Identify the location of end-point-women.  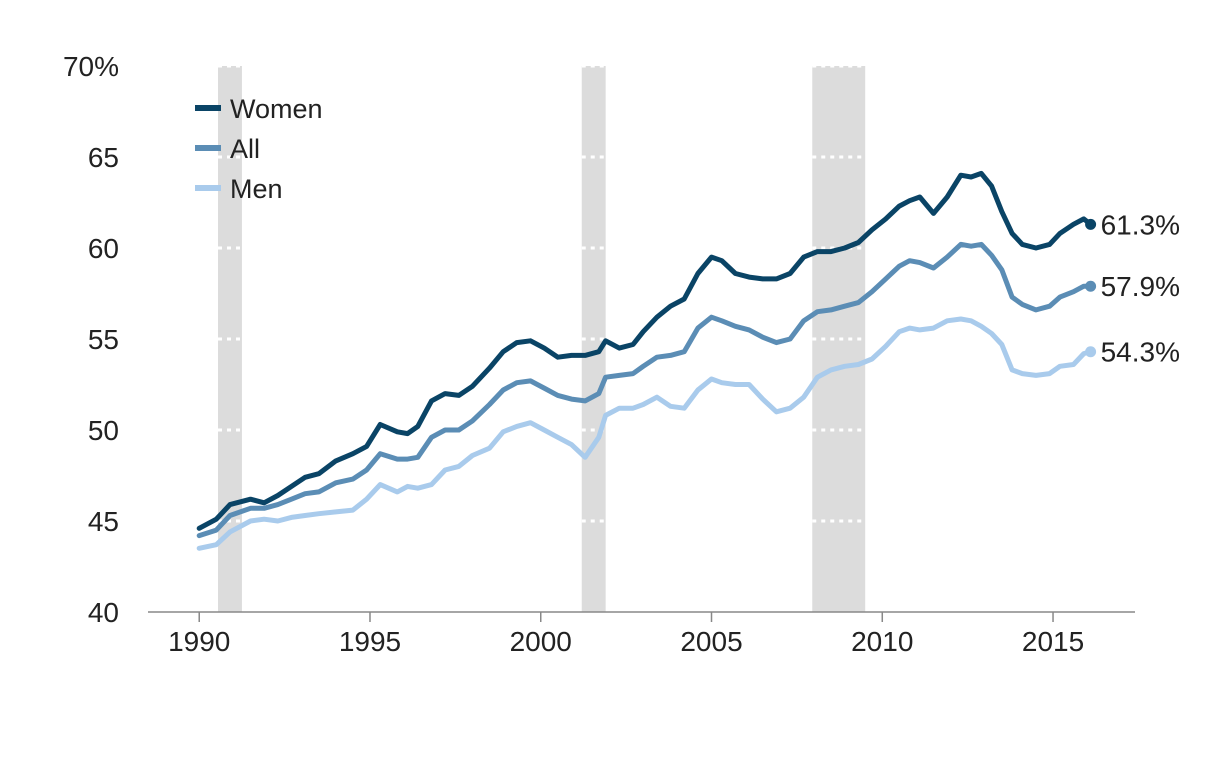
(1091, 224).